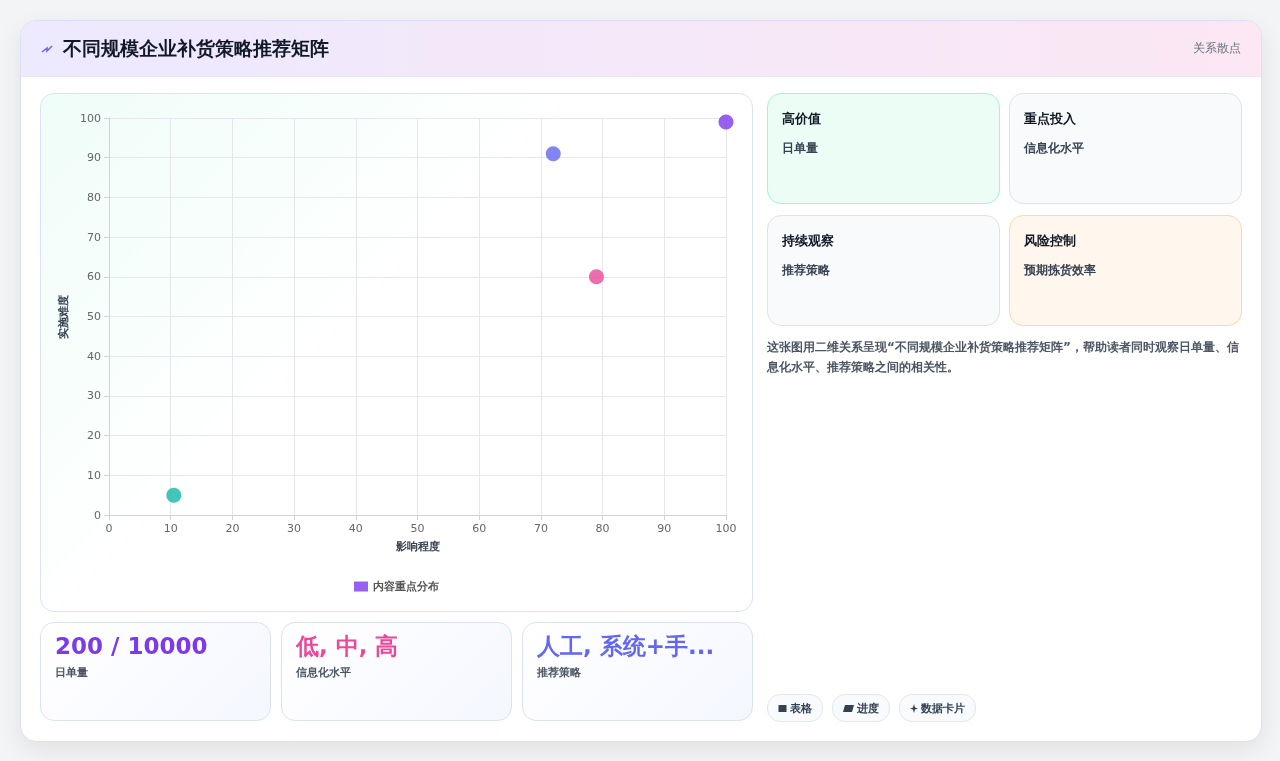 The height and width of the screenshot is (761, 1280). What do you see at coordinates (94, 277) in the screenshot?
I see `y-tick-label: 60` at bounding box center [94, 277].